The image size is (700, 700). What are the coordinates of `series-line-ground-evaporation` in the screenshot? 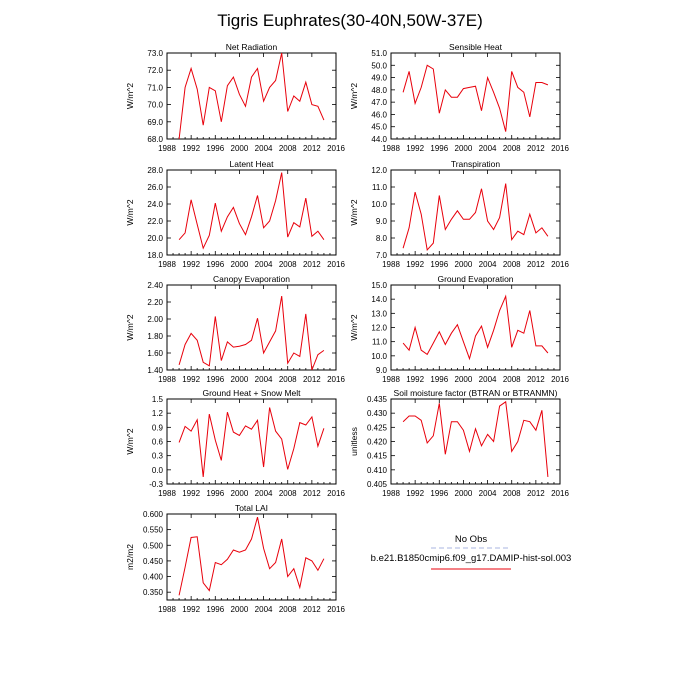 It's located at (475, 327).